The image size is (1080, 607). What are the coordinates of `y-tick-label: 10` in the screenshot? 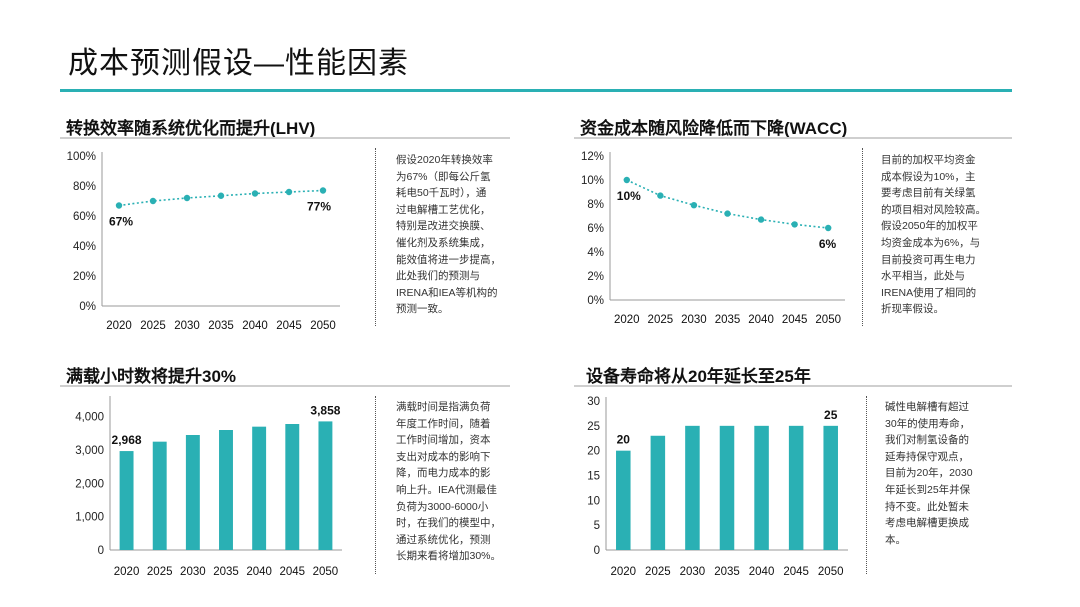 It's located at (593, 501).